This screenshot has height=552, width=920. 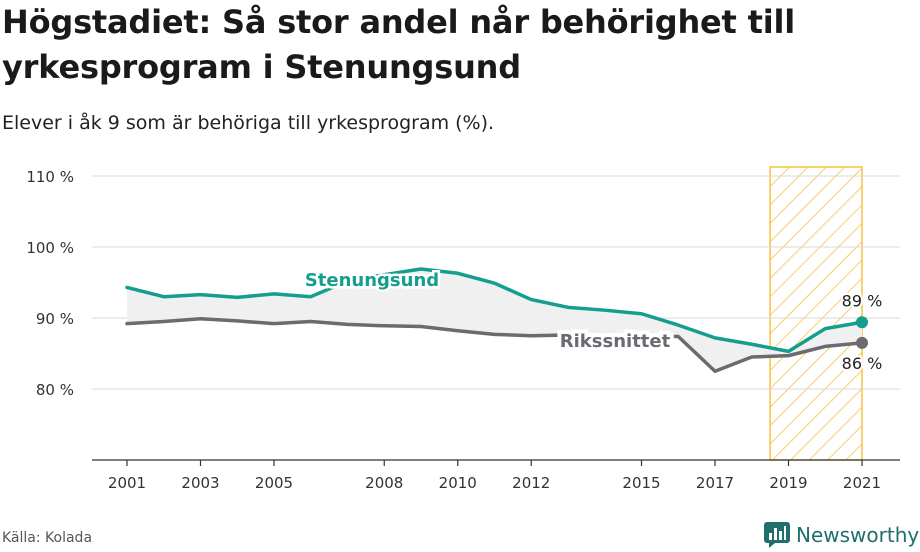 What do you see at coordinates (641, 483) in the screenshot?
I see `x-tick-label: 2015` at bounding box center [641, 483].